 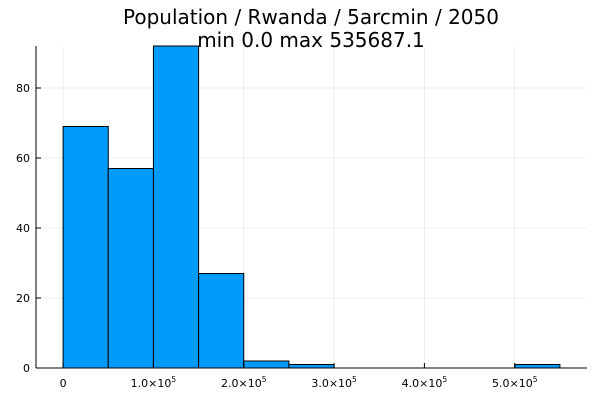 What do you see at coordinates (23, 158) in the screenshot?
I see `y-tick-label: 60` at bounding box center [23, 158].